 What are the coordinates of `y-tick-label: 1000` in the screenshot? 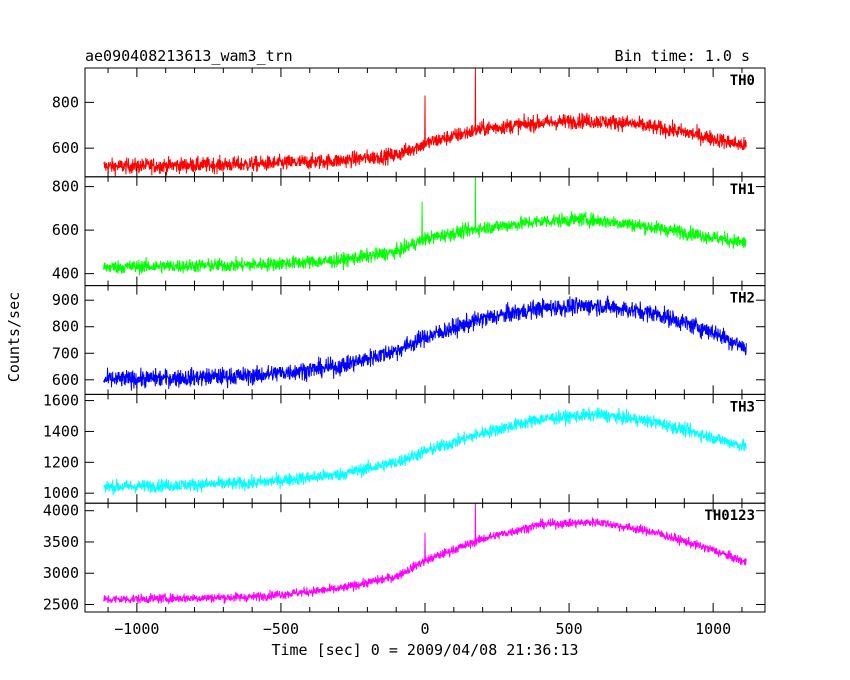 It's located at (61, 493).